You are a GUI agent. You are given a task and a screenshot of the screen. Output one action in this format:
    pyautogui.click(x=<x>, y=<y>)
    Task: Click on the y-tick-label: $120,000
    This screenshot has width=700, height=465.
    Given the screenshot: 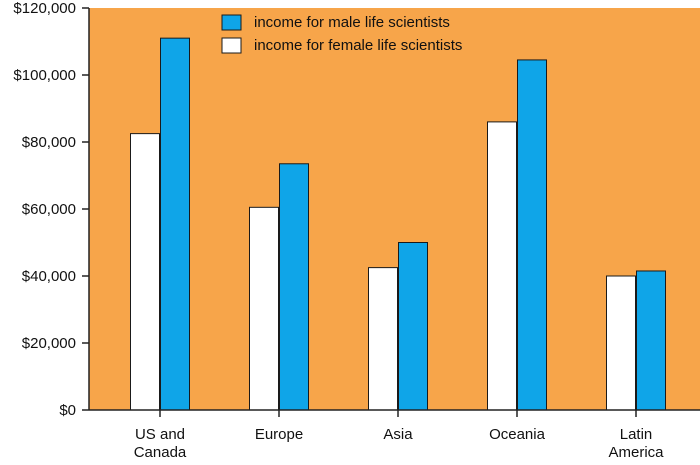 What is the action you would take?
    pyautogui.click(x=44, y=8)
    